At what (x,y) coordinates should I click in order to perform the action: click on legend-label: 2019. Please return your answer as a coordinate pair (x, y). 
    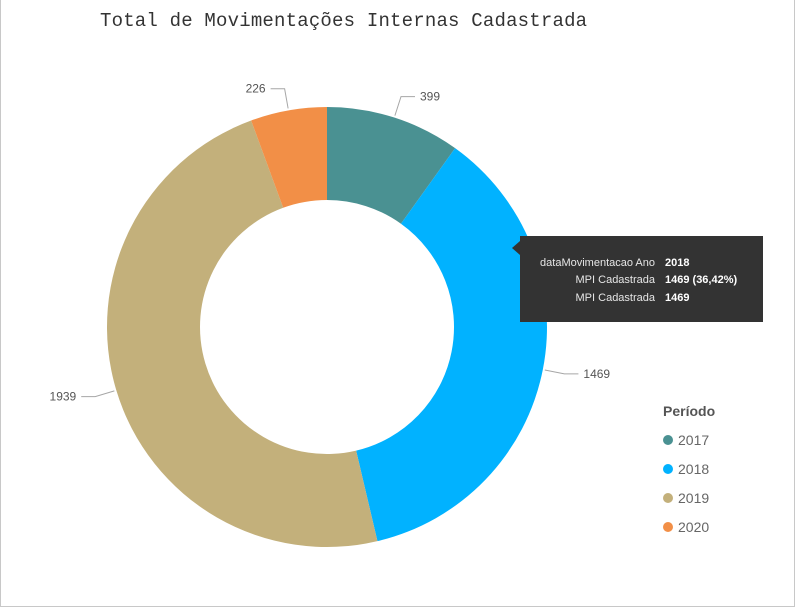
    Looking at the image, I should click on (694, 497).